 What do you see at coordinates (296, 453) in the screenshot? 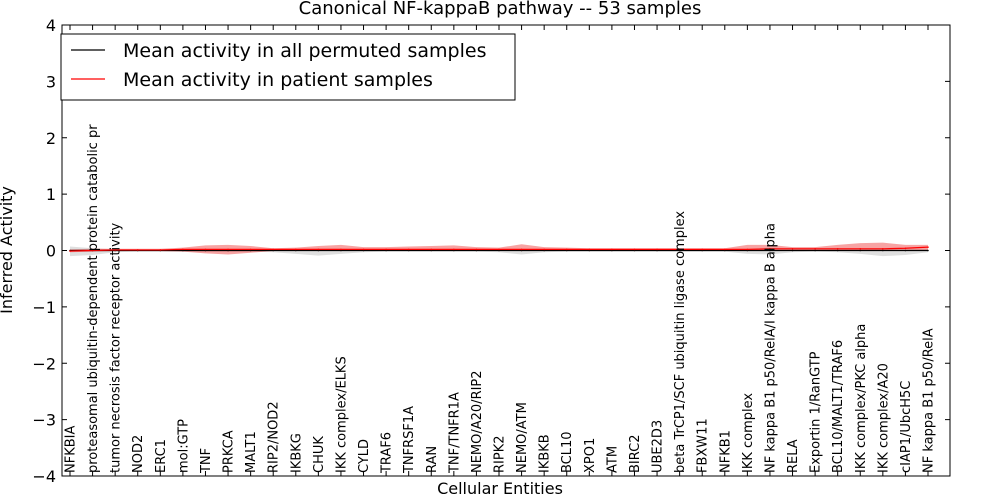
I see `x-tick-label: IKBKG` at bounding box center [296, 453].